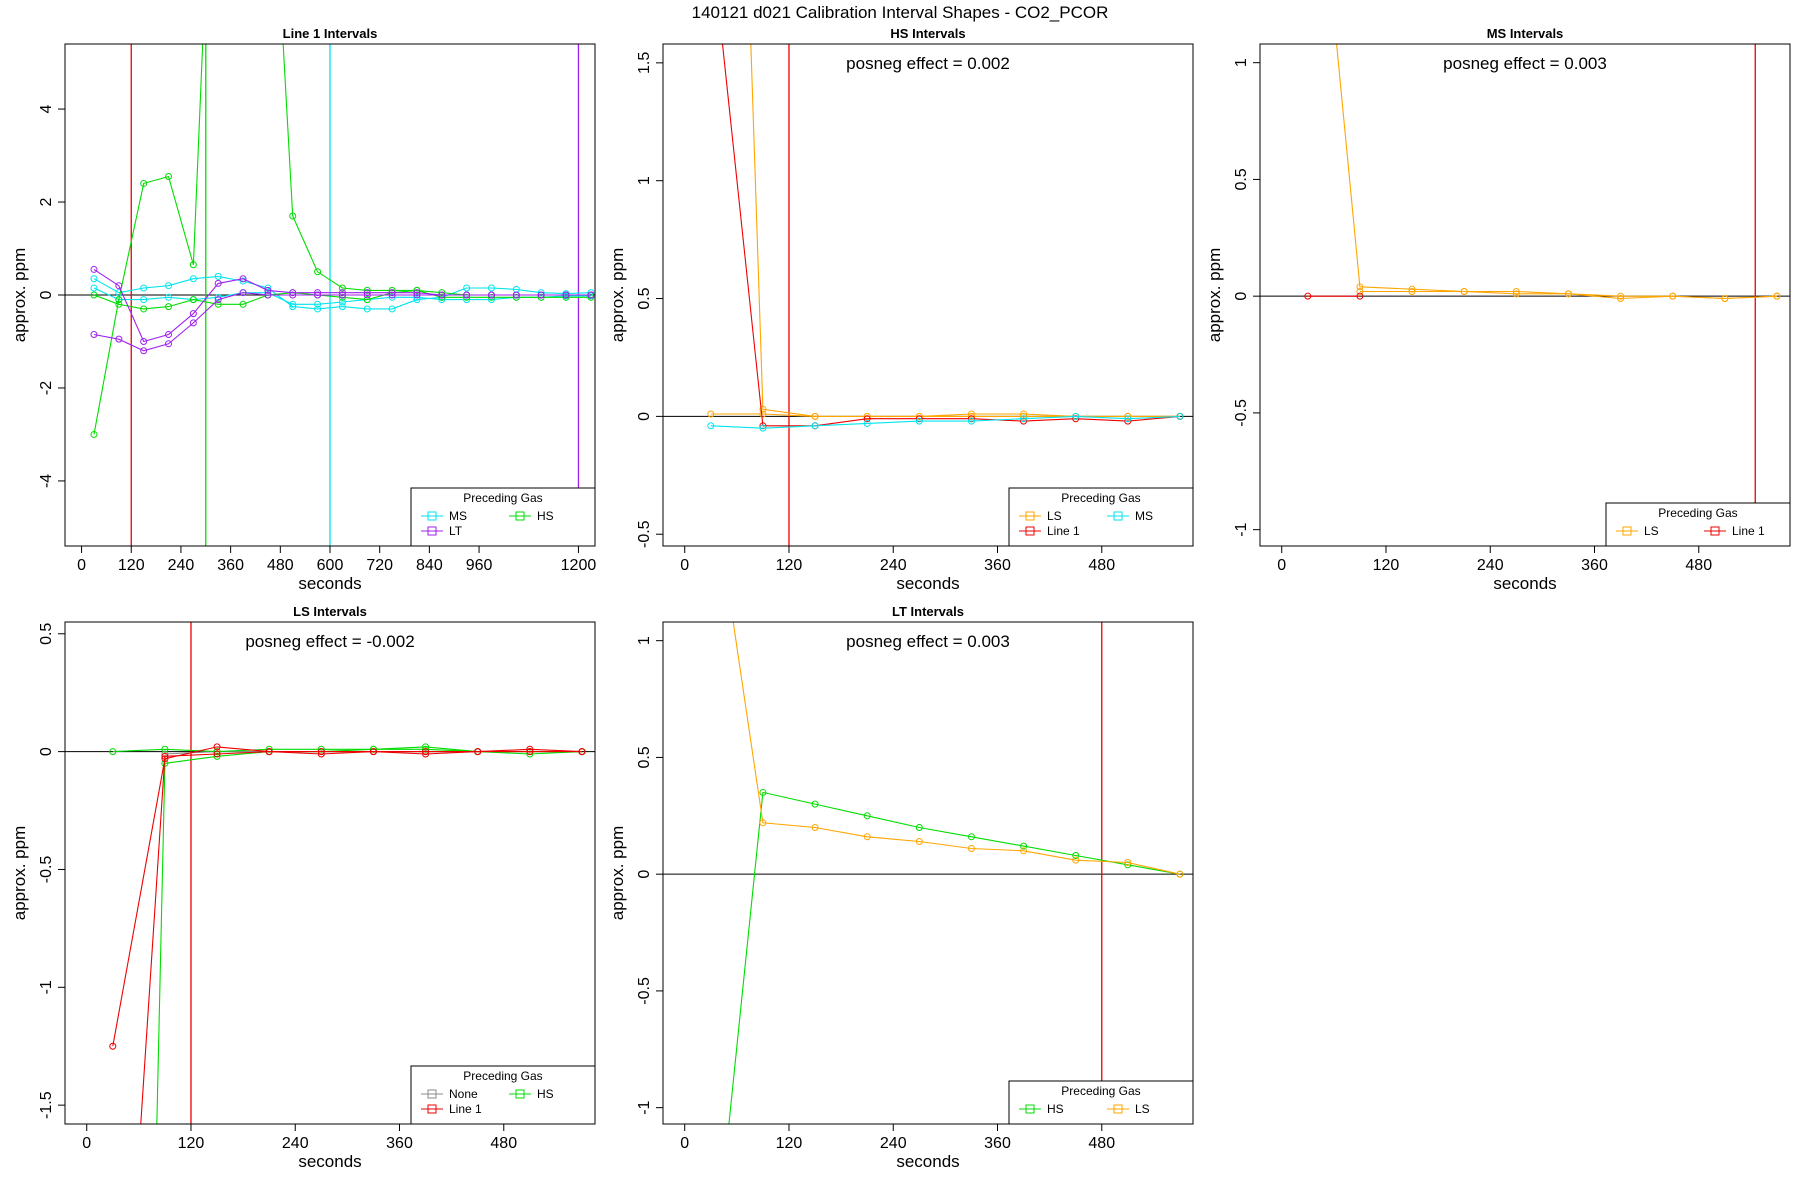 This screenshot has height=1200, width=1800. Describe the element at coordinates (46, 481) in the screenshot. I see `y-tick-label: -4` at that location.